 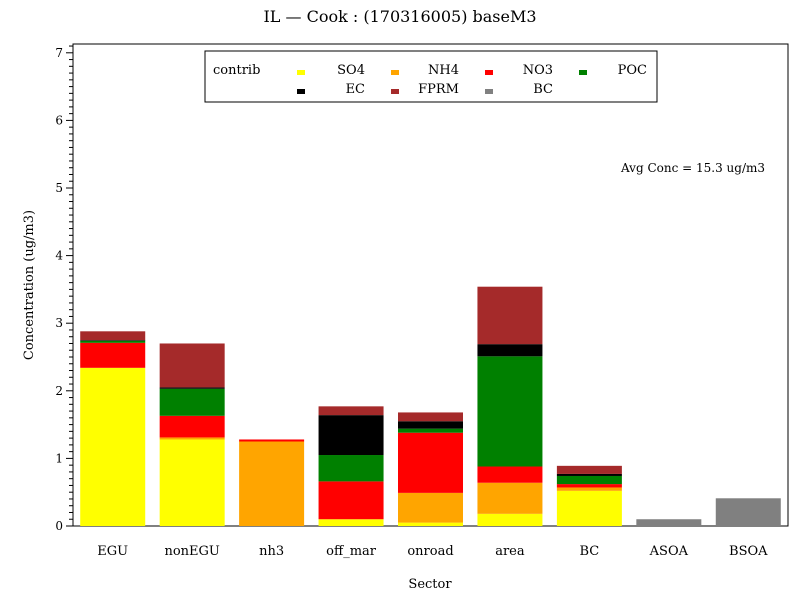 I want to click on legend-label-so4: SO4, so click(x=351, y=70).